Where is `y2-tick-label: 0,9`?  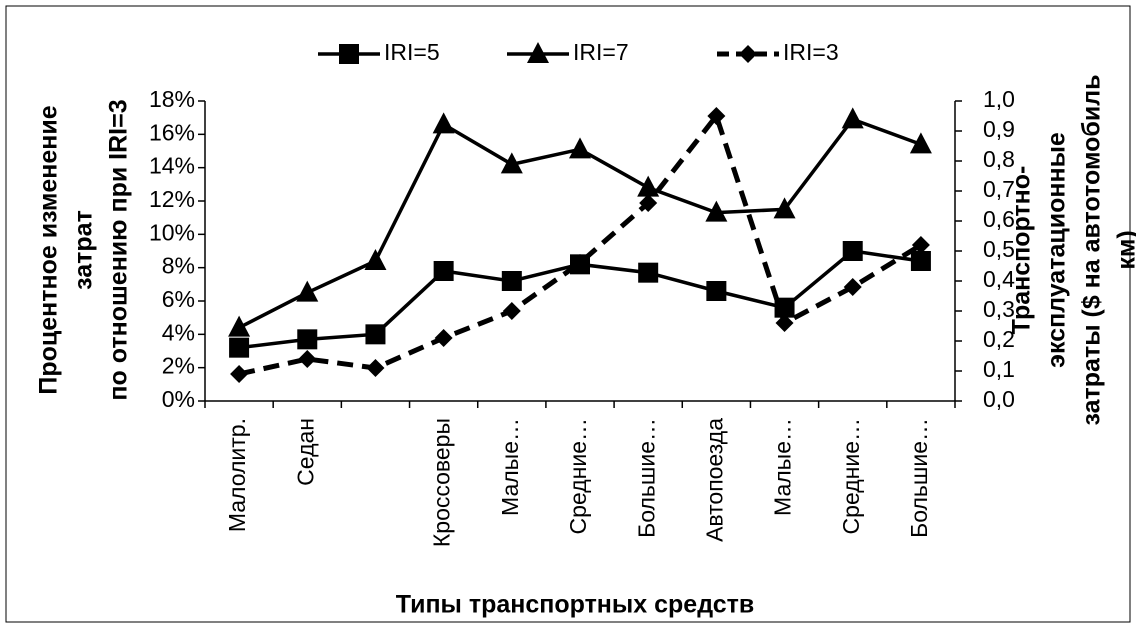 y2-tick-label: 0,9 is located at coordinates (999, 129).